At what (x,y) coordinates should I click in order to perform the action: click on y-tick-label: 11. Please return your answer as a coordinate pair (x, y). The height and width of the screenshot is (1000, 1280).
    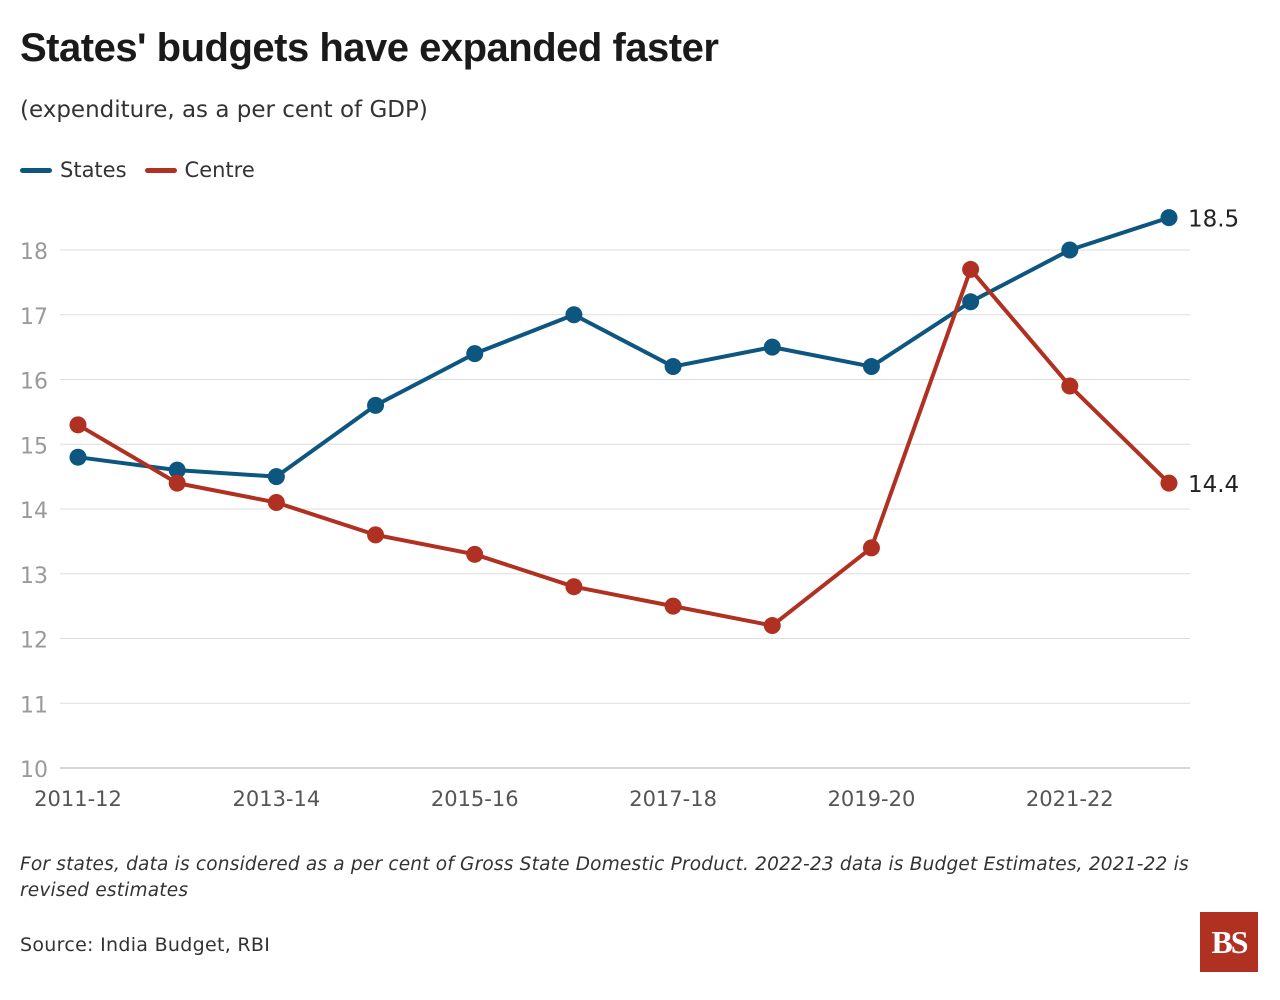
    Looking at the image, I should click on (34, 705).